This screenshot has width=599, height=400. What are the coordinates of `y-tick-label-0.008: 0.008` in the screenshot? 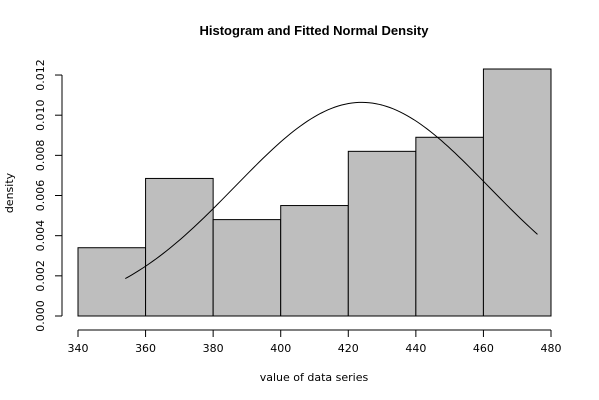 It's located at (40, 156).